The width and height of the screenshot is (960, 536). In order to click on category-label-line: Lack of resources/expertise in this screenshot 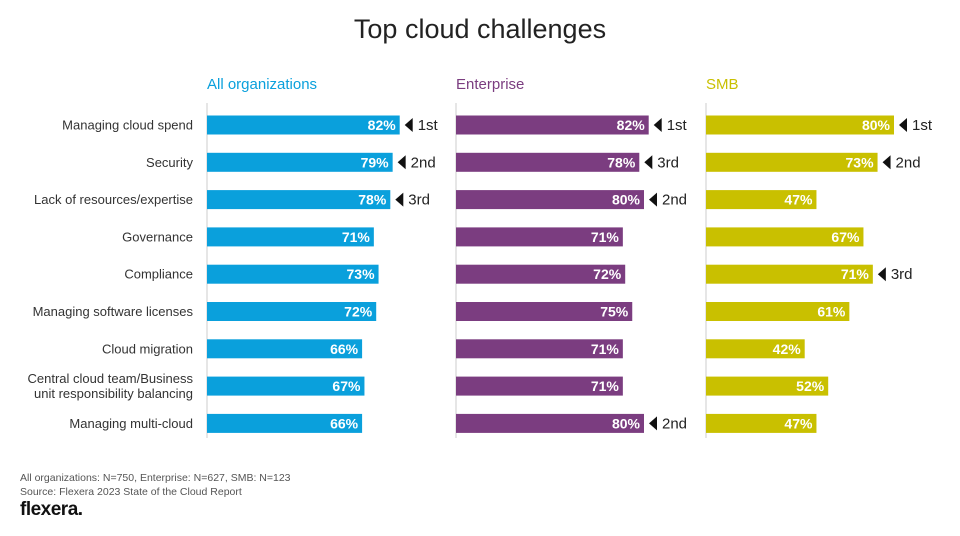, I will do `click(113, 199)`.